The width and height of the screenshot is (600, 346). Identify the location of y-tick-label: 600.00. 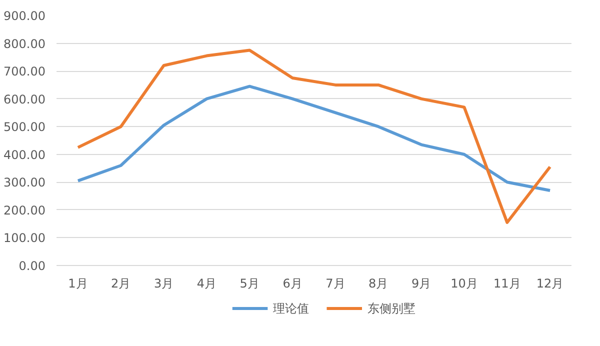
(25, 99).